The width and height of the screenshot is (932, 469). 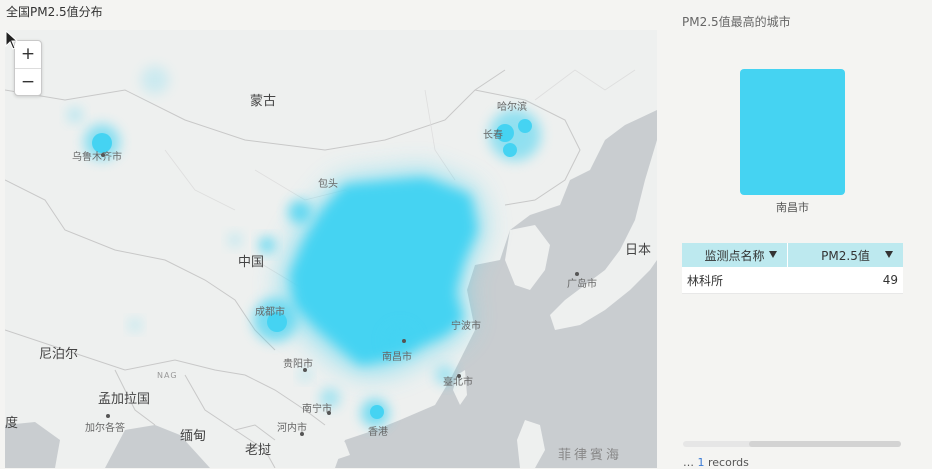 I want to click on station-table: 监测点名称 PM2.5值 林科所 49, so click(x=792, y=268).